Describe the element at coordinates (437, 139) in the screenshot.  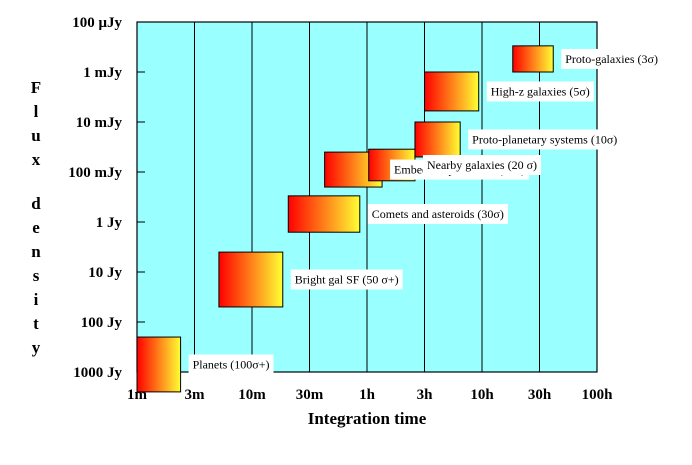
I see `box-proto-planetary-systems` at that location.